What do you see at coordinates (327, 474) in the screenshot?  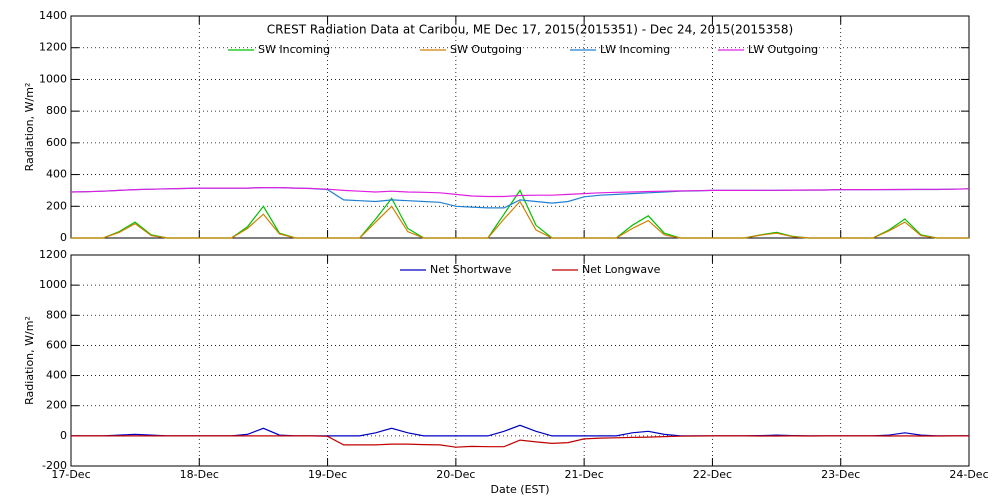 I see `x-tick-label: 19-Dec` at bounding box center [327, 474].